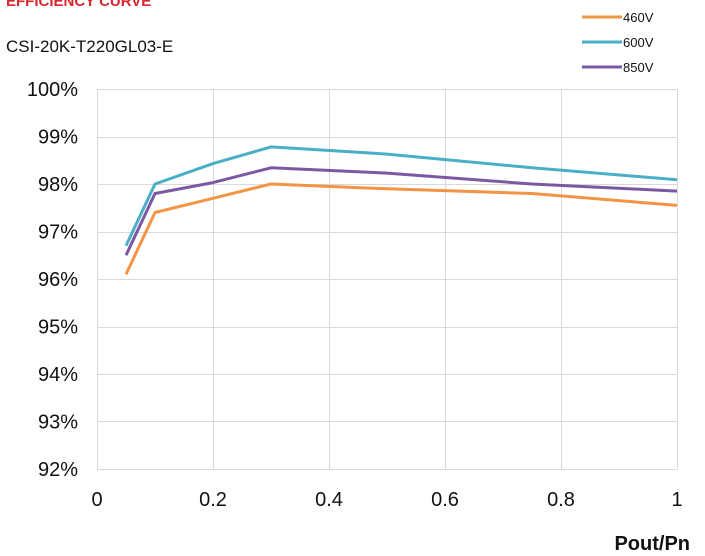  Describe the element at coordinates (213, 500) in the screenshot. I see `x-tick-label: 0.2` at that location.